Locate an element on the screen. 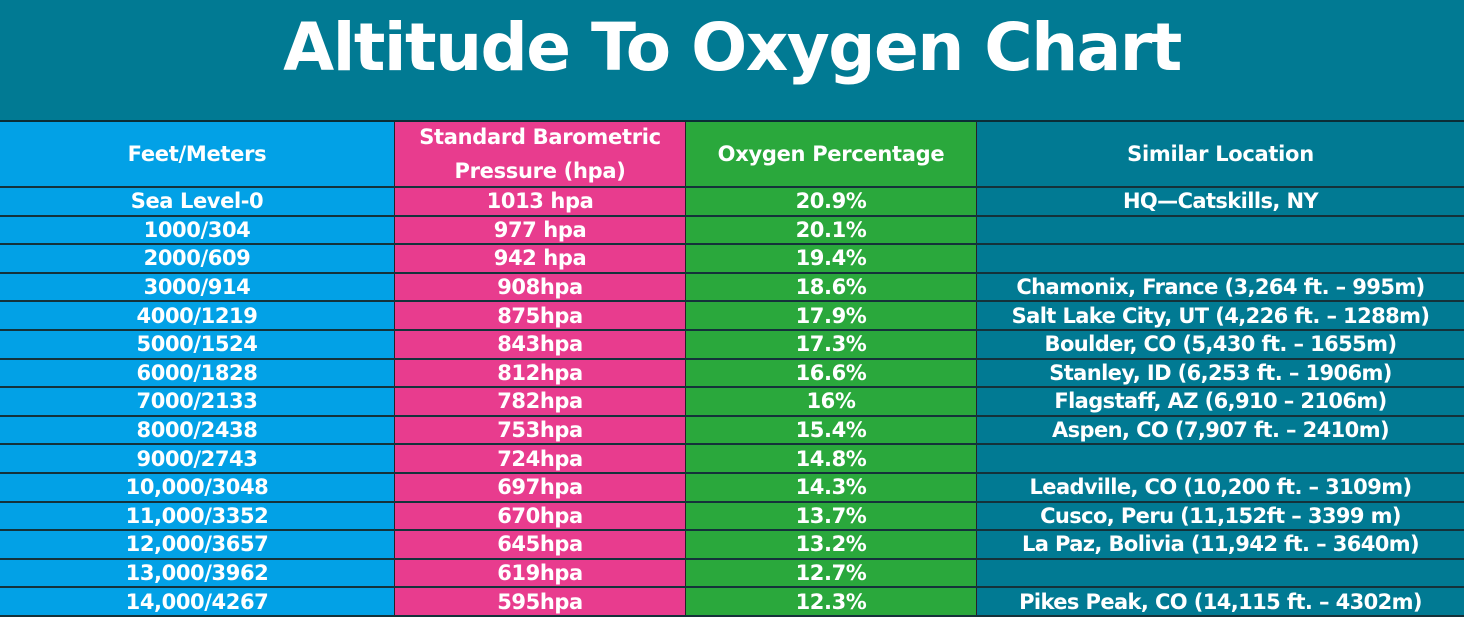 The height and width of the screenshot is (617, 1464). cell-altitude: 11,000/3352 is located at coordinates (197, 516).